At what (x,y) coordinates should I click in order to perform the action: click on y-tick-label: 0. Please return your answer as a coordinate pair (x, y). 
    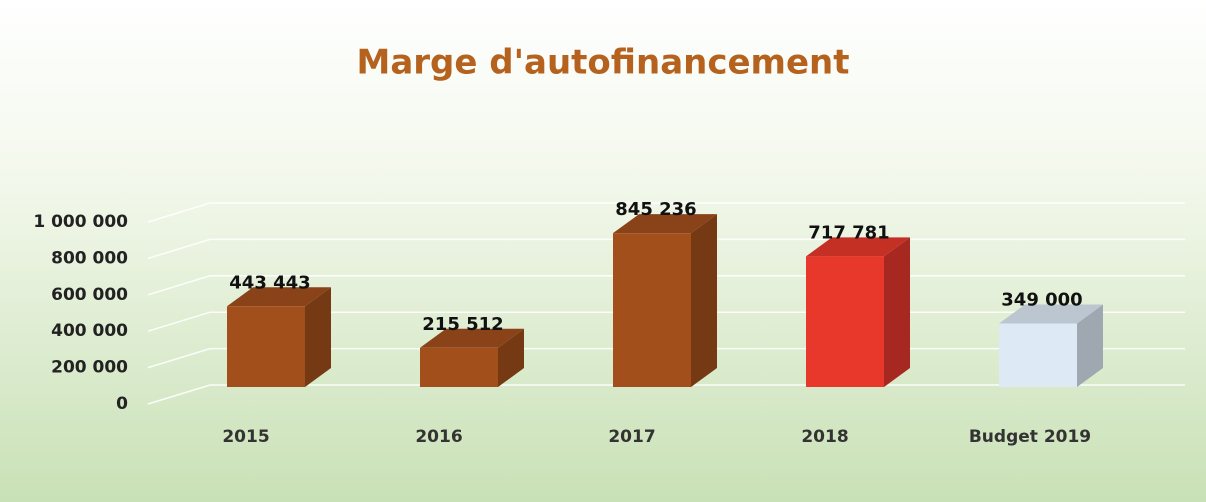
    Looking at the image, I should click on (122, 404).